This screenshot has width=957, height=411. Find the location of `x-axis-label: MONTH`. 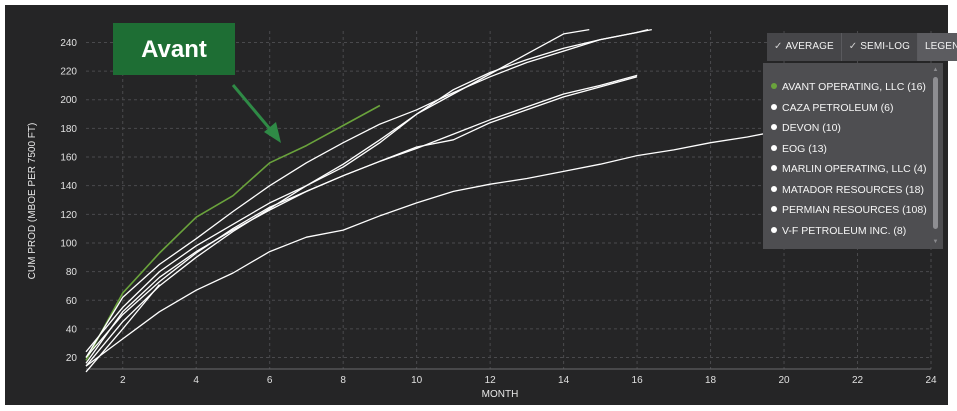

x-axis-label: MONTH is located at coordinates (500, 394).